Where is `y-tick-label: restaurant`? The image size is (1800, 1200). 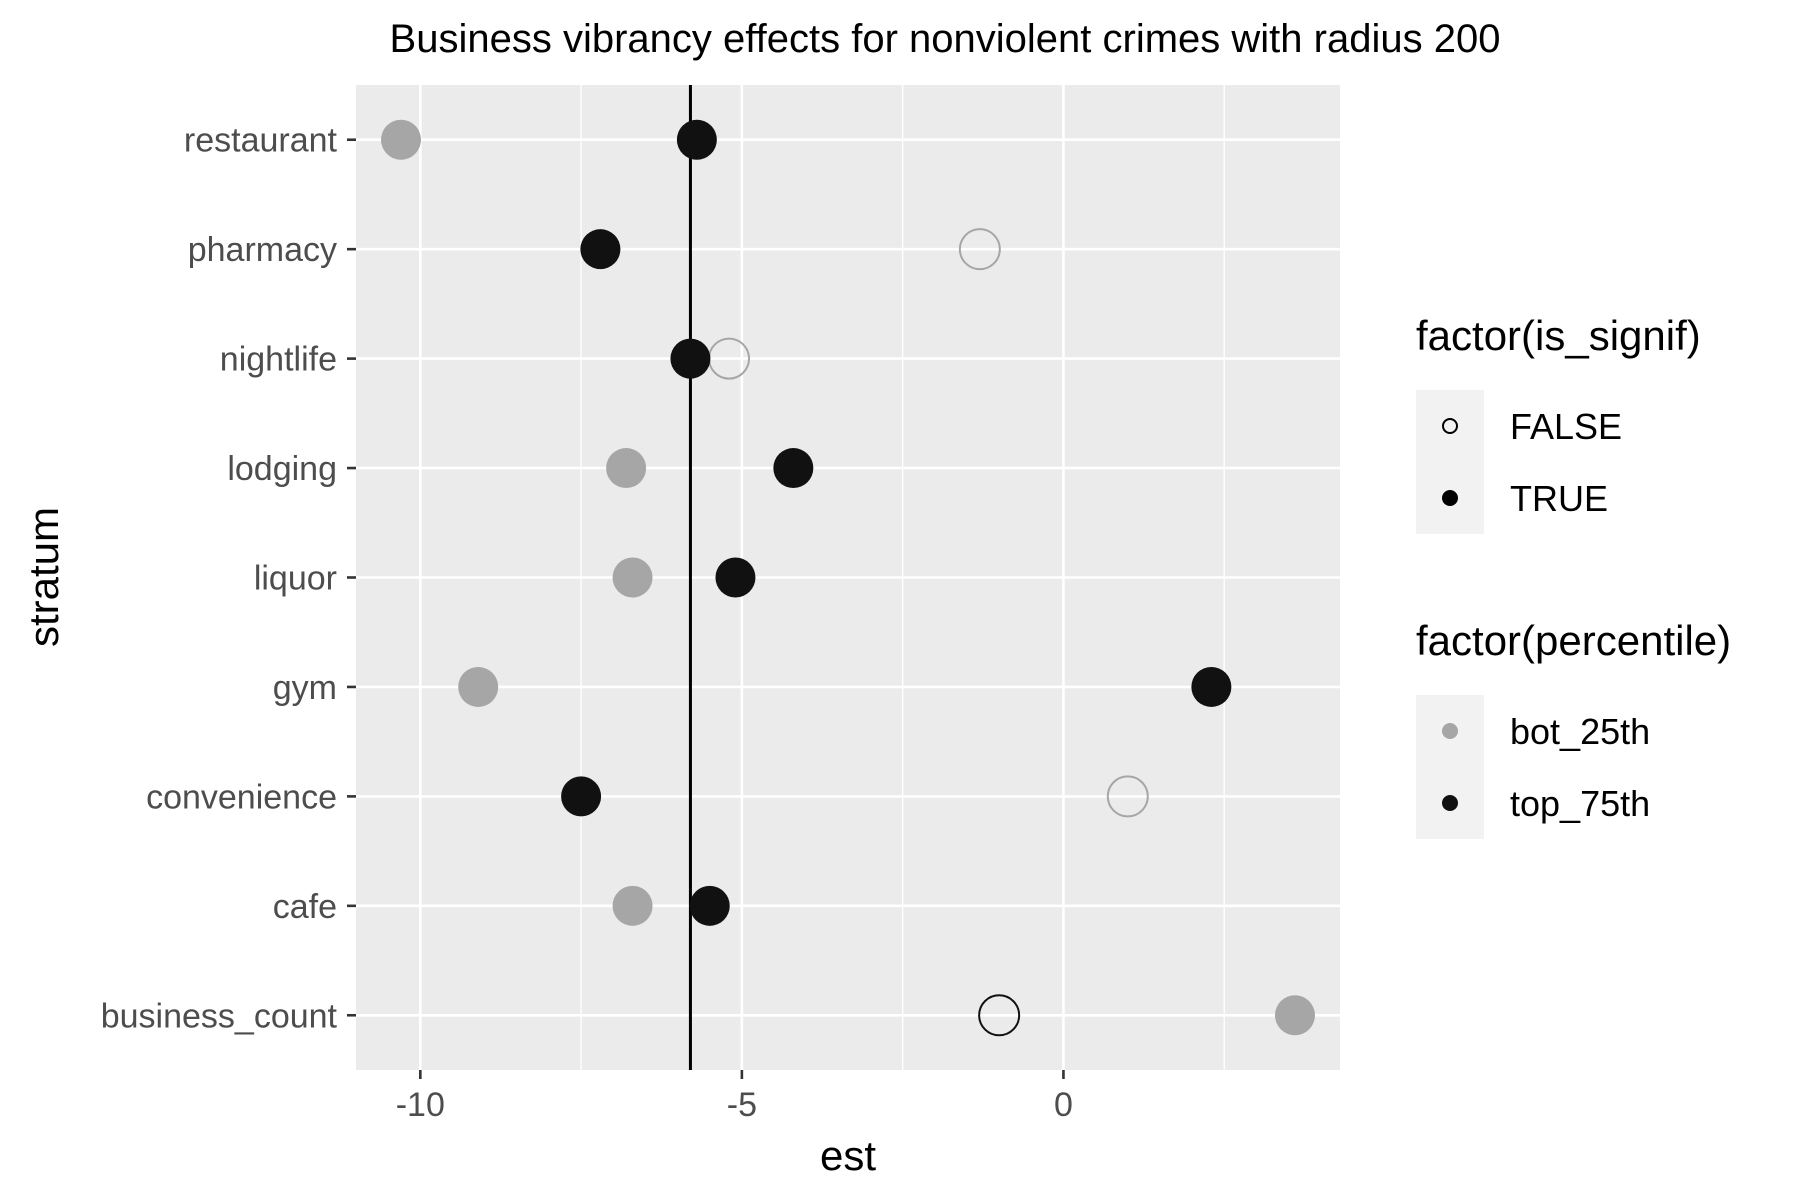 y-tick-label: restaurant is located at coordinates (261, 141).